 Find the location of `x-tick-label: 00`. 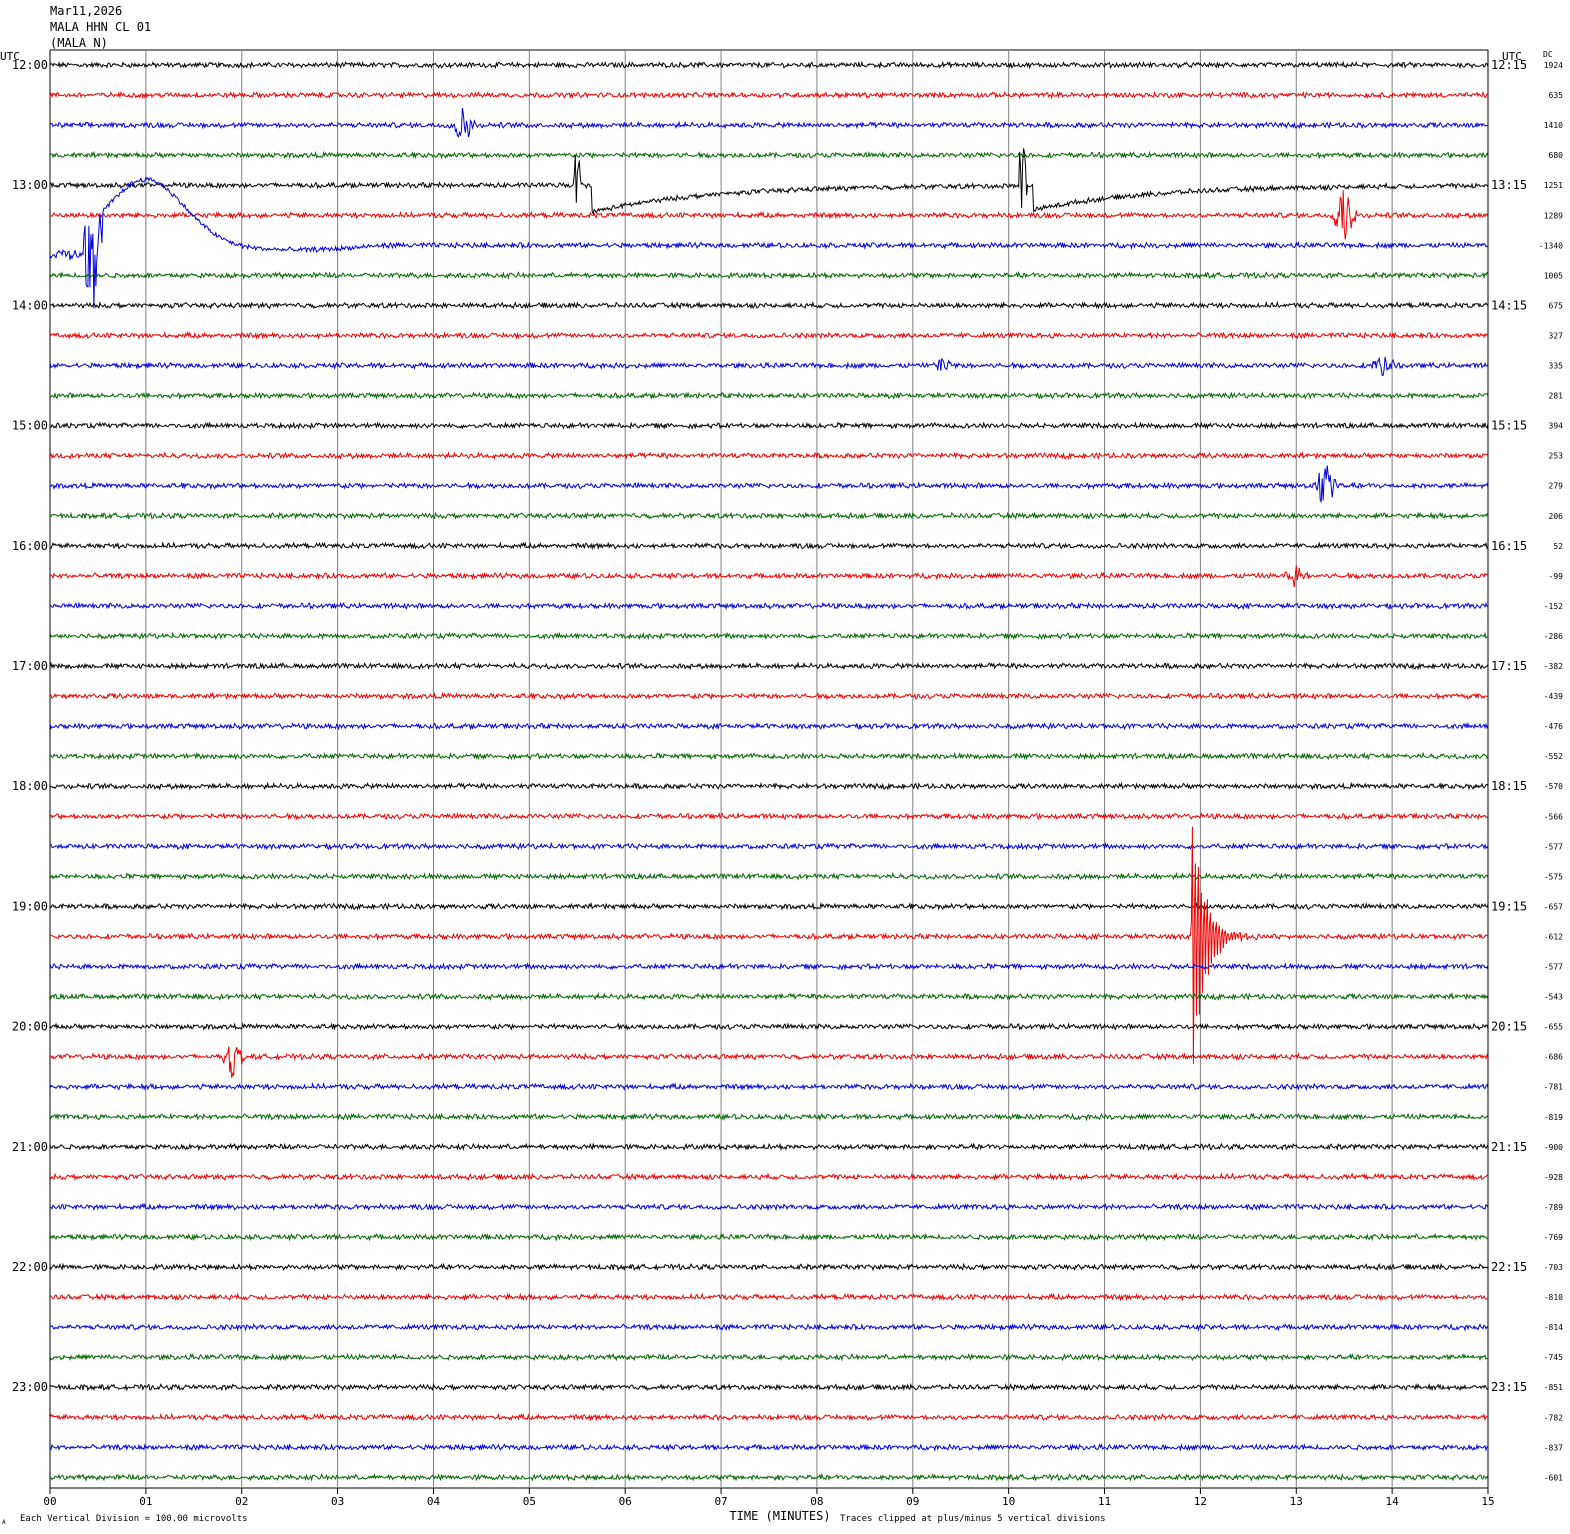

x-tick-label: 00 is located at coordinates (49, 1501).